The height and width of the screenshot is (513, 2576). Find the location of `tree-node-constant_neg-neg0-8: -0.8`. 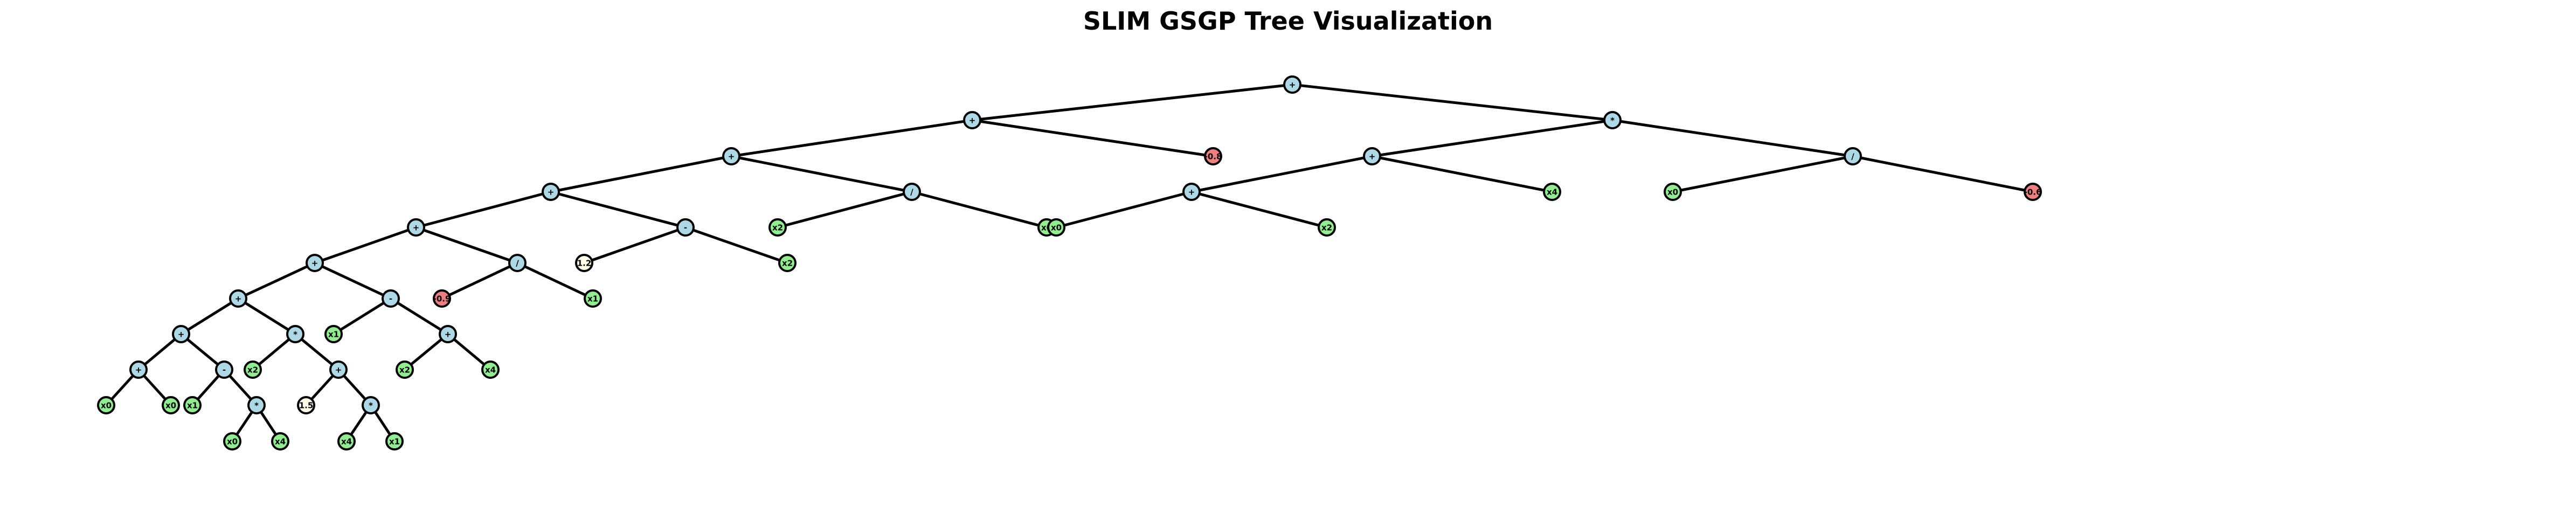

tree-node-constant_neg-neg0-8: -0.8 is located at coordinates (1213, 156).